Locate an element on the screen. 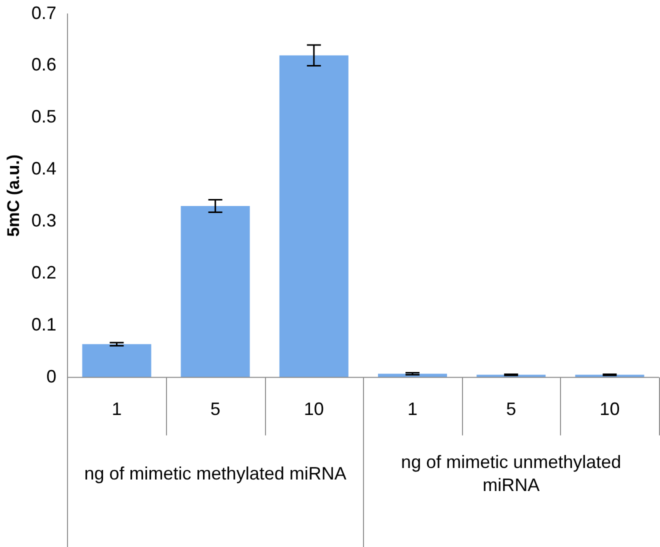 The image size is (660, 547). y-tick-label: 0 is located at coordinates (51, 376).